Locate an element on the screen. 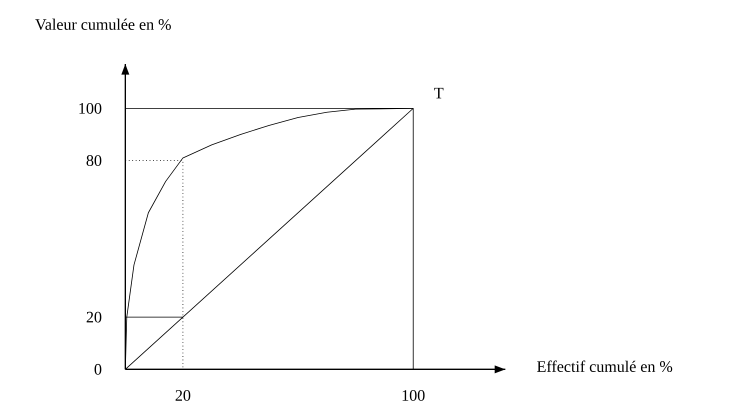 This screenshot has width=748, height=415. y-tick-label: 0 is located at coordinates (98, 369).